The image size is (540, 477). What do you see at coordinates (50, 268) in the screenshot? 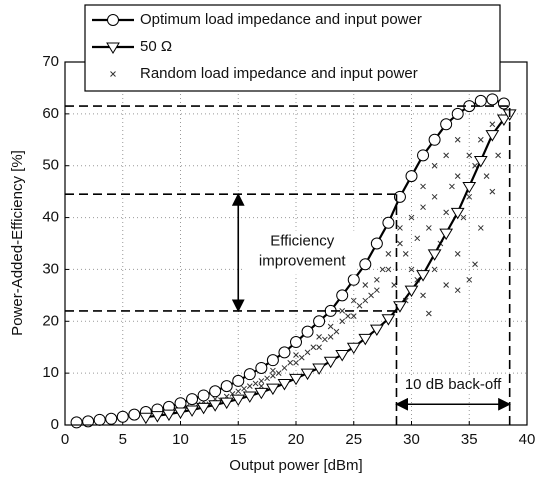
I see `y-tick-label: 30` at bounding box center [50, 268].